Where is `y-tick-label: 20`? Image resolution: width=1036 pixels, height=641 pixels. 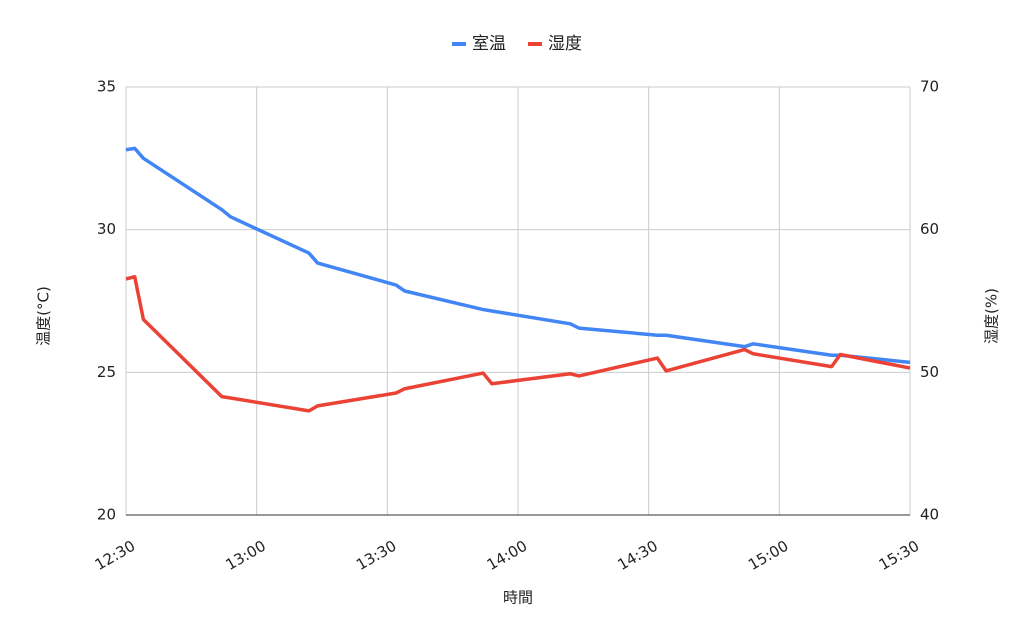
y-tick-label: 20 is located at coordinates (106, 515).